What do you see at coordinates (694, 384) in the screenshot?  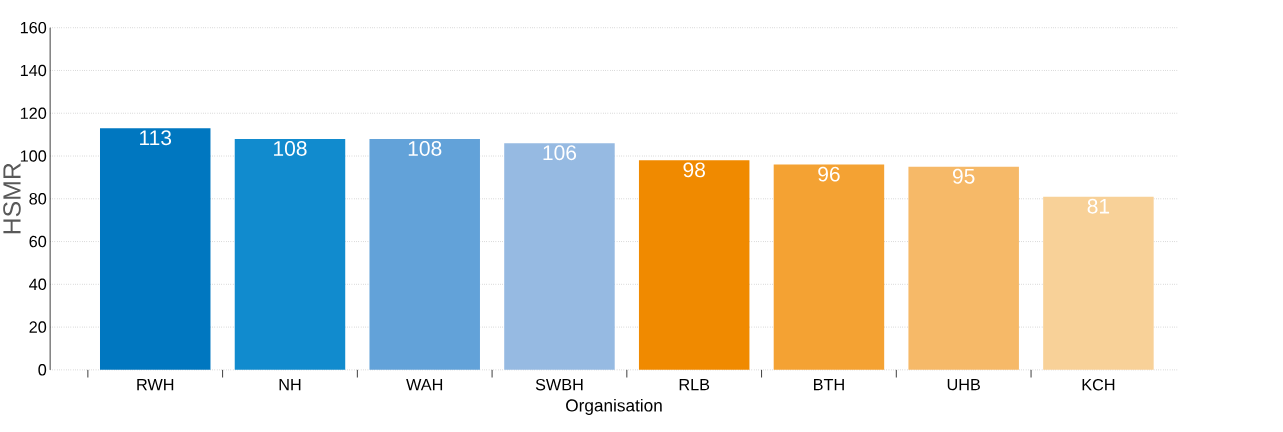 I see `x-tick-label: RLB` at bounding box center [694, 384].